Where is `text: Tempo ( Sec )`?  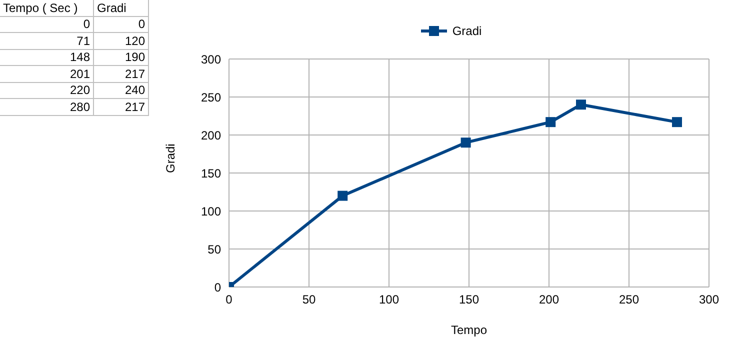
text: Tempo ( Sec ) is located at coordinates (47, 8).